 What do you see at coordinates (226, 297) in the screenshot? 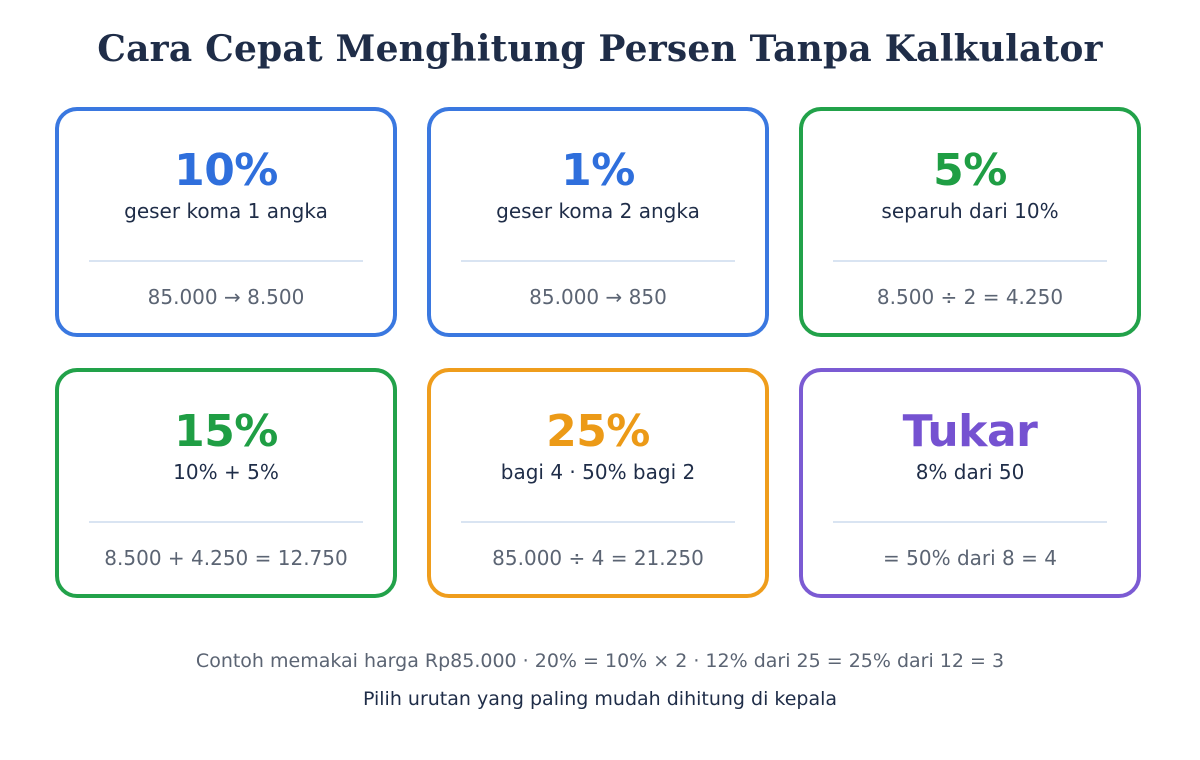
I see `card-example: 85.000 → 8.500` at bounding box center [226, 297].